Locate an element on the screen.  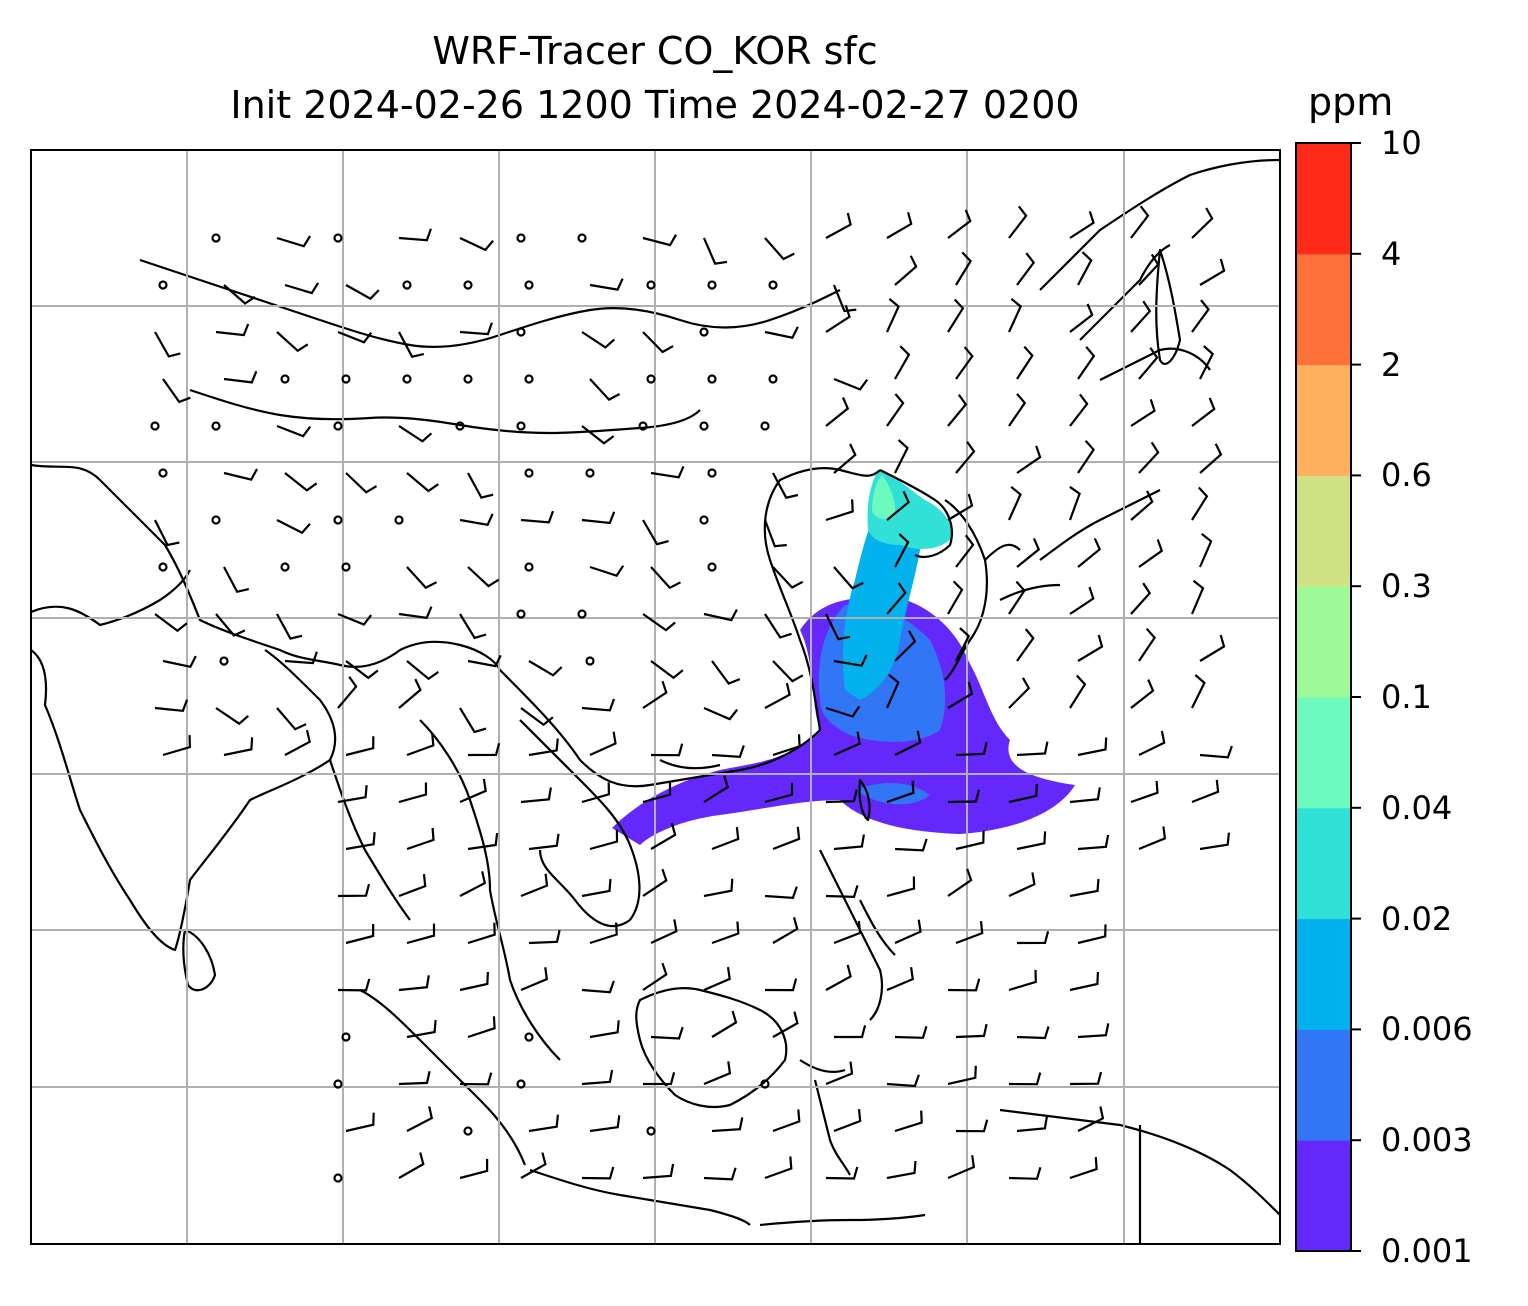
colorbar-segment is located at coordinates (1323, 642).